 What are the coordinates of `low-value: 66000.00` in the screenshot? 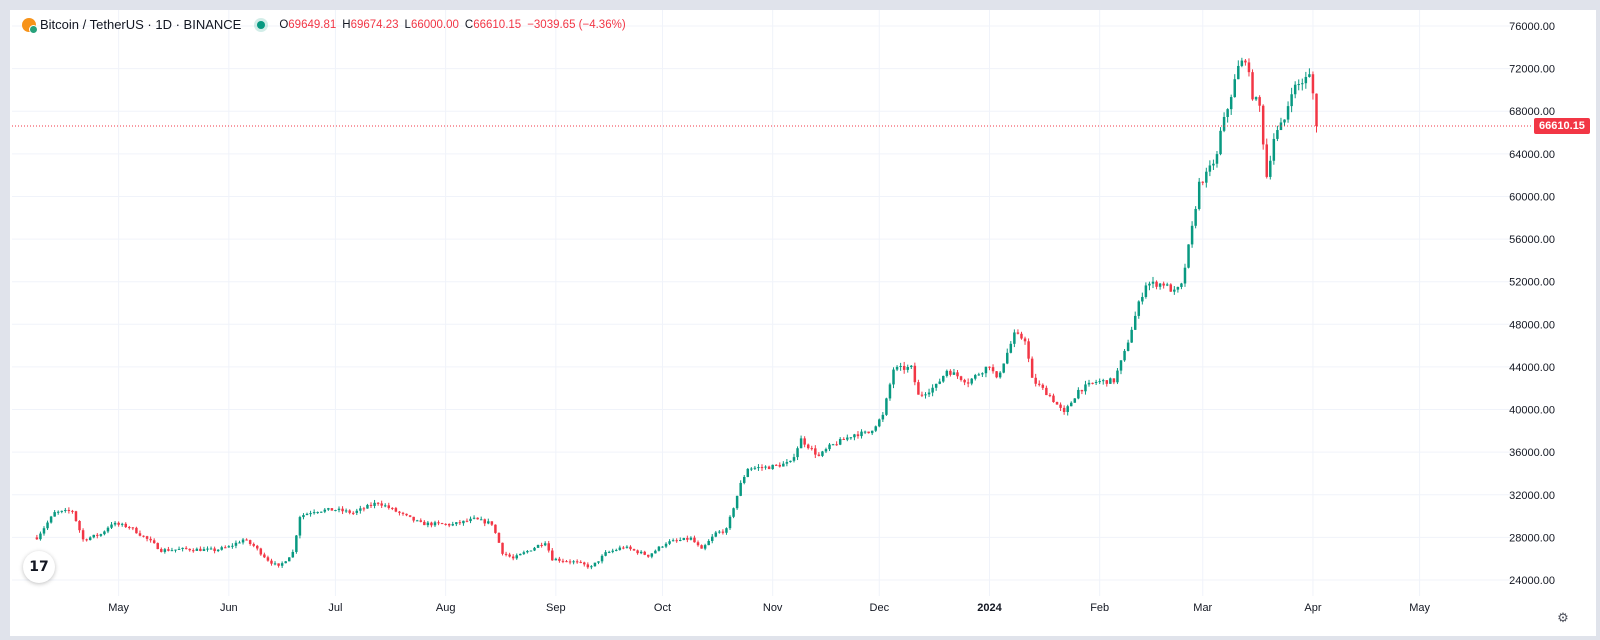 It's located at (434, 24).